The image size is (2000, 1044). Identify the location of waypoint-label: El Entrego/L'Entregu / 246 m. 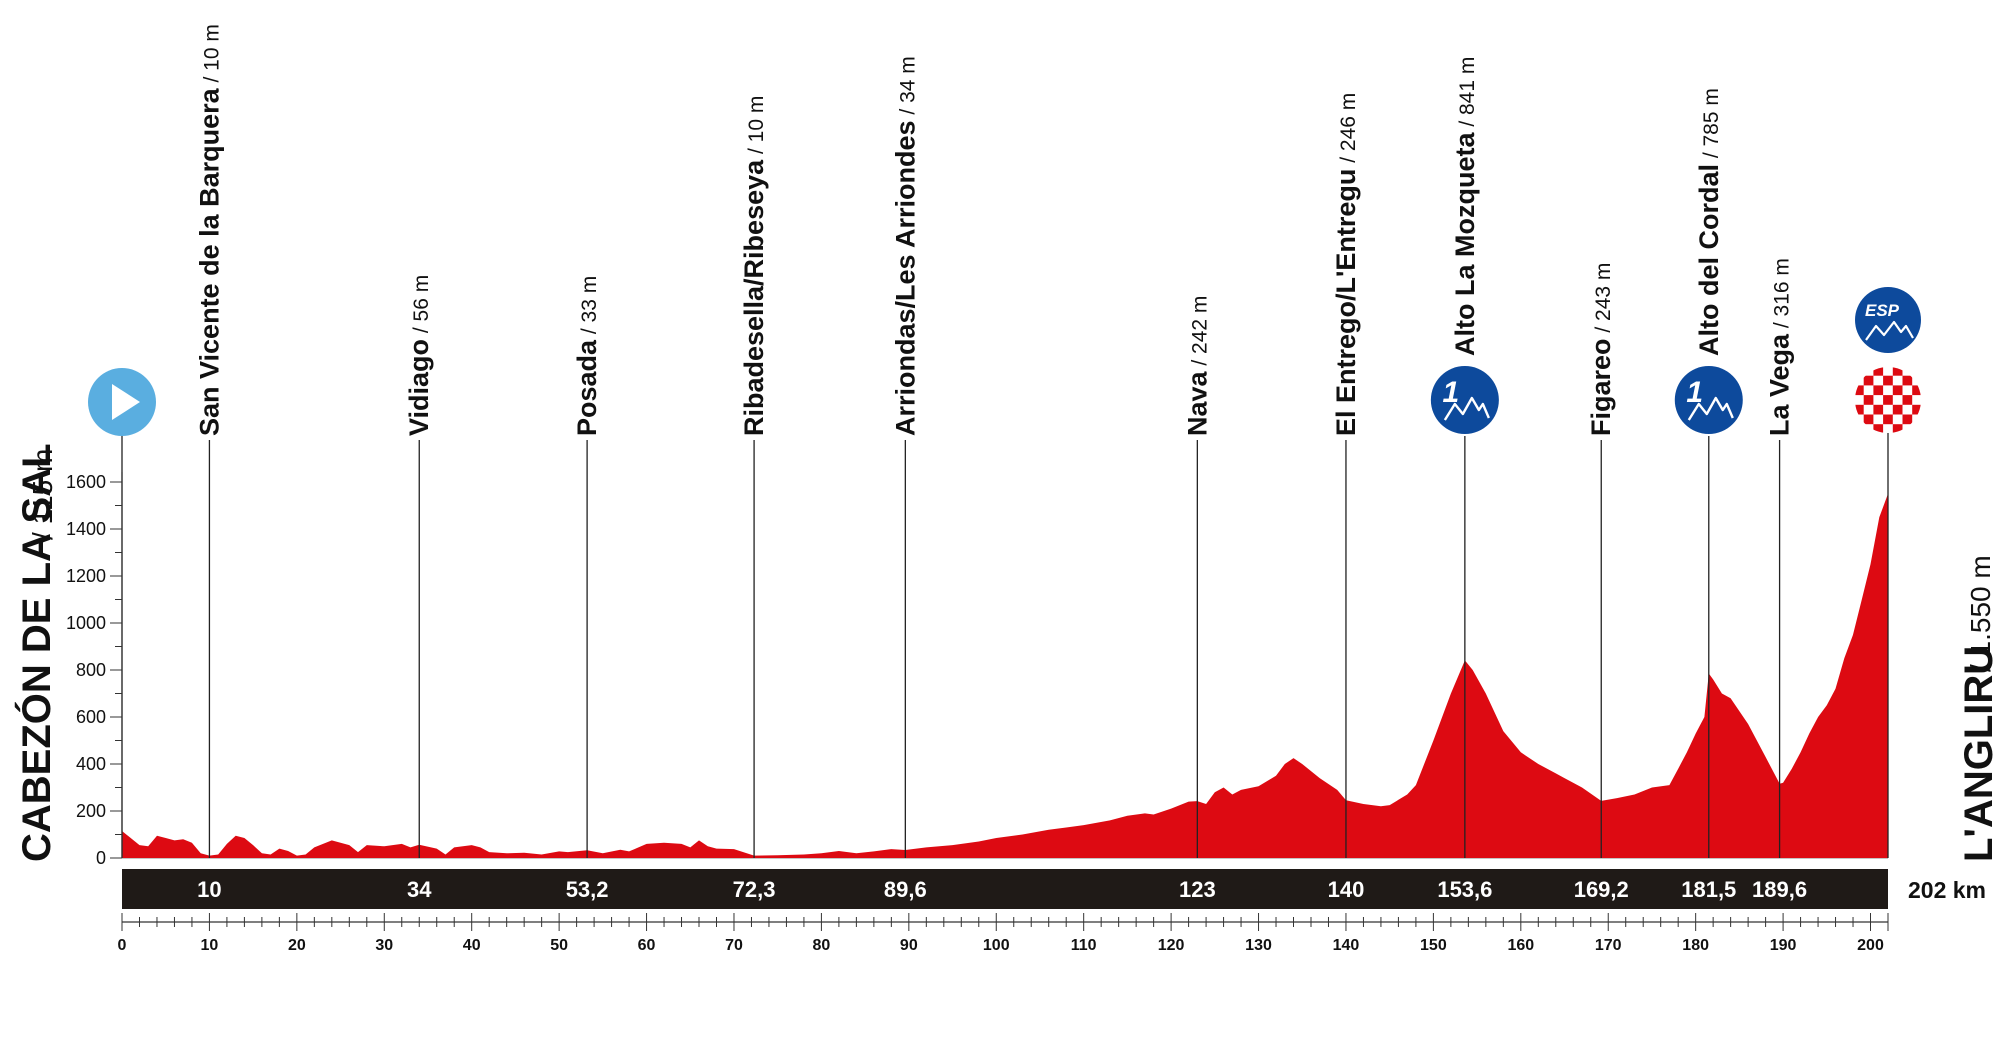
(1346, 264).